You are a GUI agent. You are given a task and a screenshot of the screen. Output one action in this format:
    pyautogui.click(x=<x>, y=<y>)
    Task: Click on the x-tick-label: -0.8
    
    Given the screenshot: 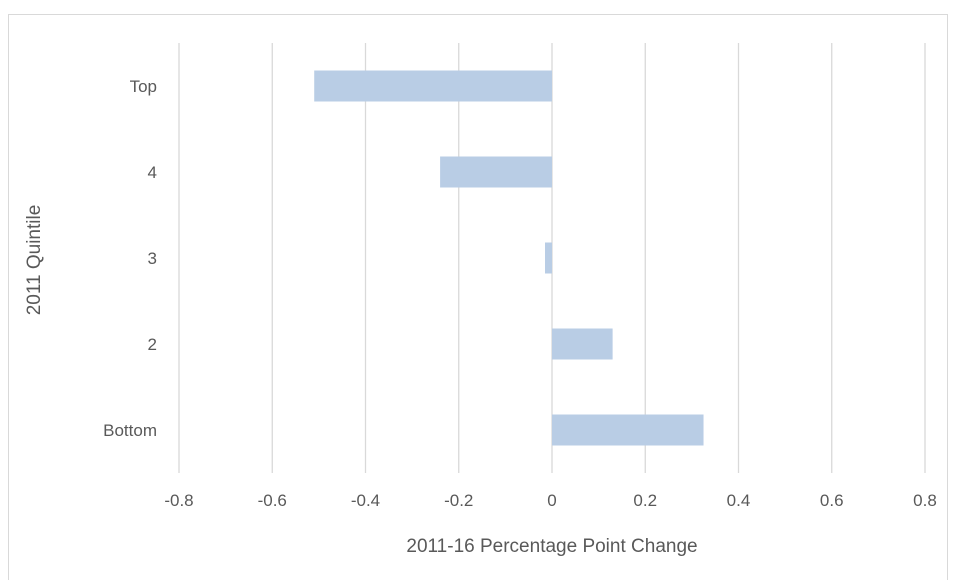 What is the action you would take?
    pyautogui.click(x=178, y=500)
    